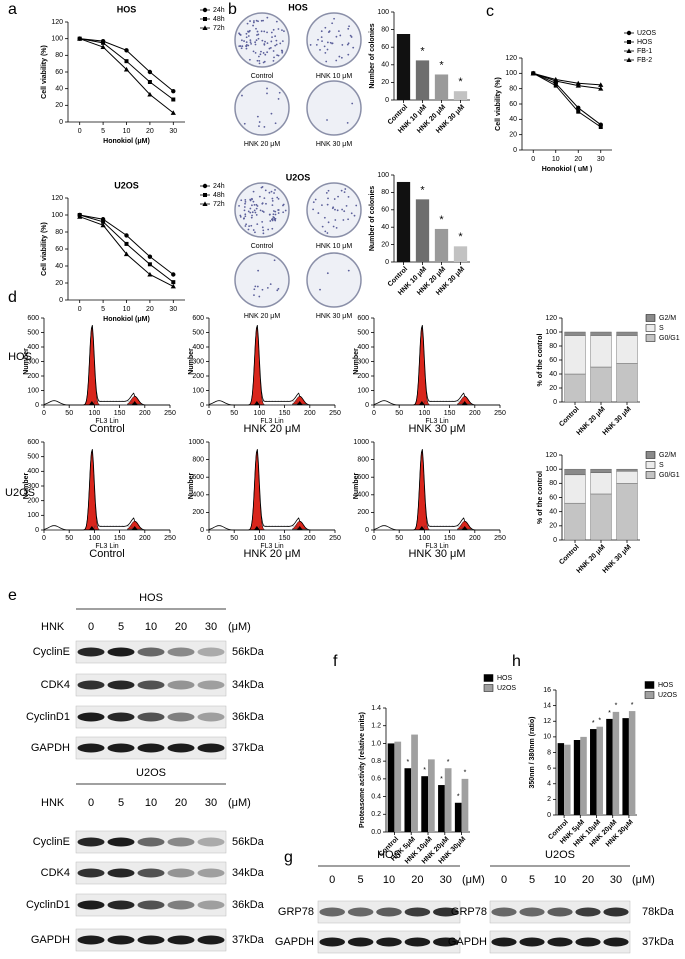  Describe the element at coordinates (262, 316) in the screenshot. I see `plate-label: HNK 20 μM` at that location.